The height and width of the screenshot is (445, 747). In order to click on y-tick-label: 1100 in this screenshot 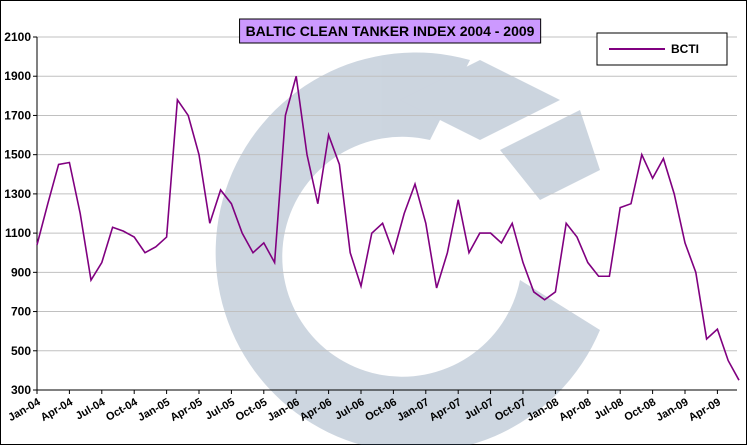, I will do `click(18, 233)`.